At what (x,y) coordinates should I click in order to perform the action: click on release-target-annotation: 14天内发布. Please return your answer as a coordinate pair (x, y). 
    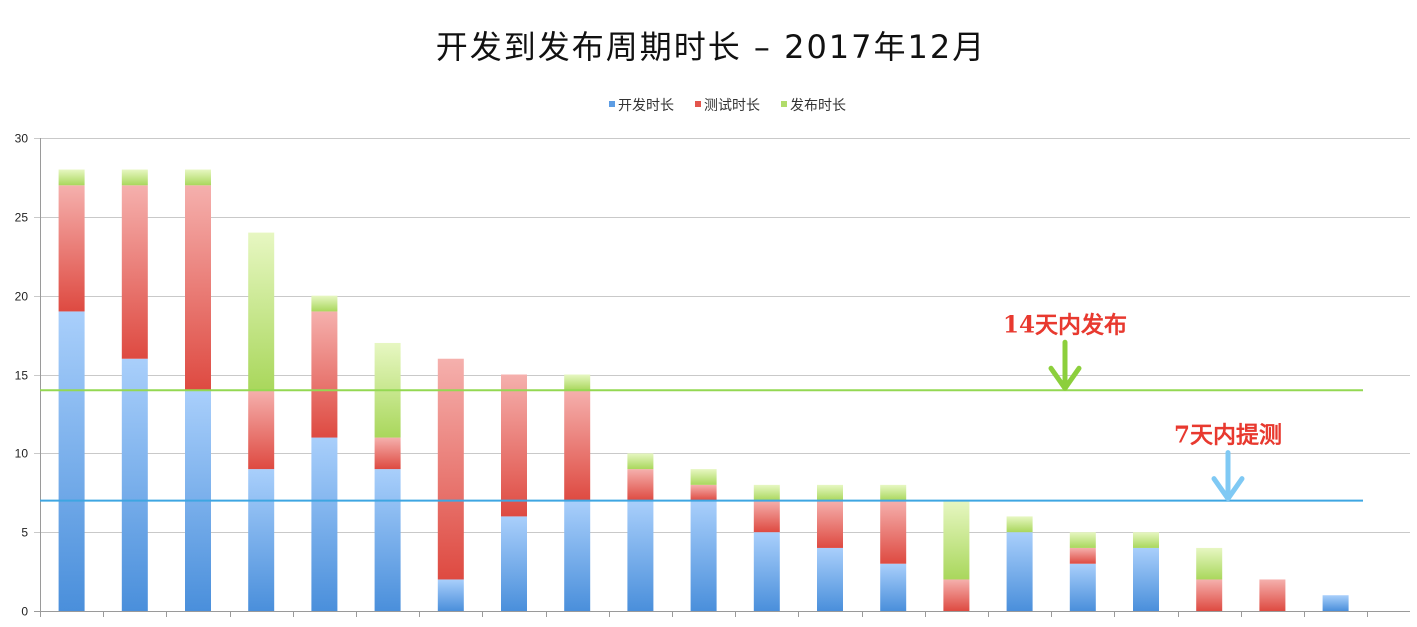
    Looking at the image, I should click on (1065, 351).